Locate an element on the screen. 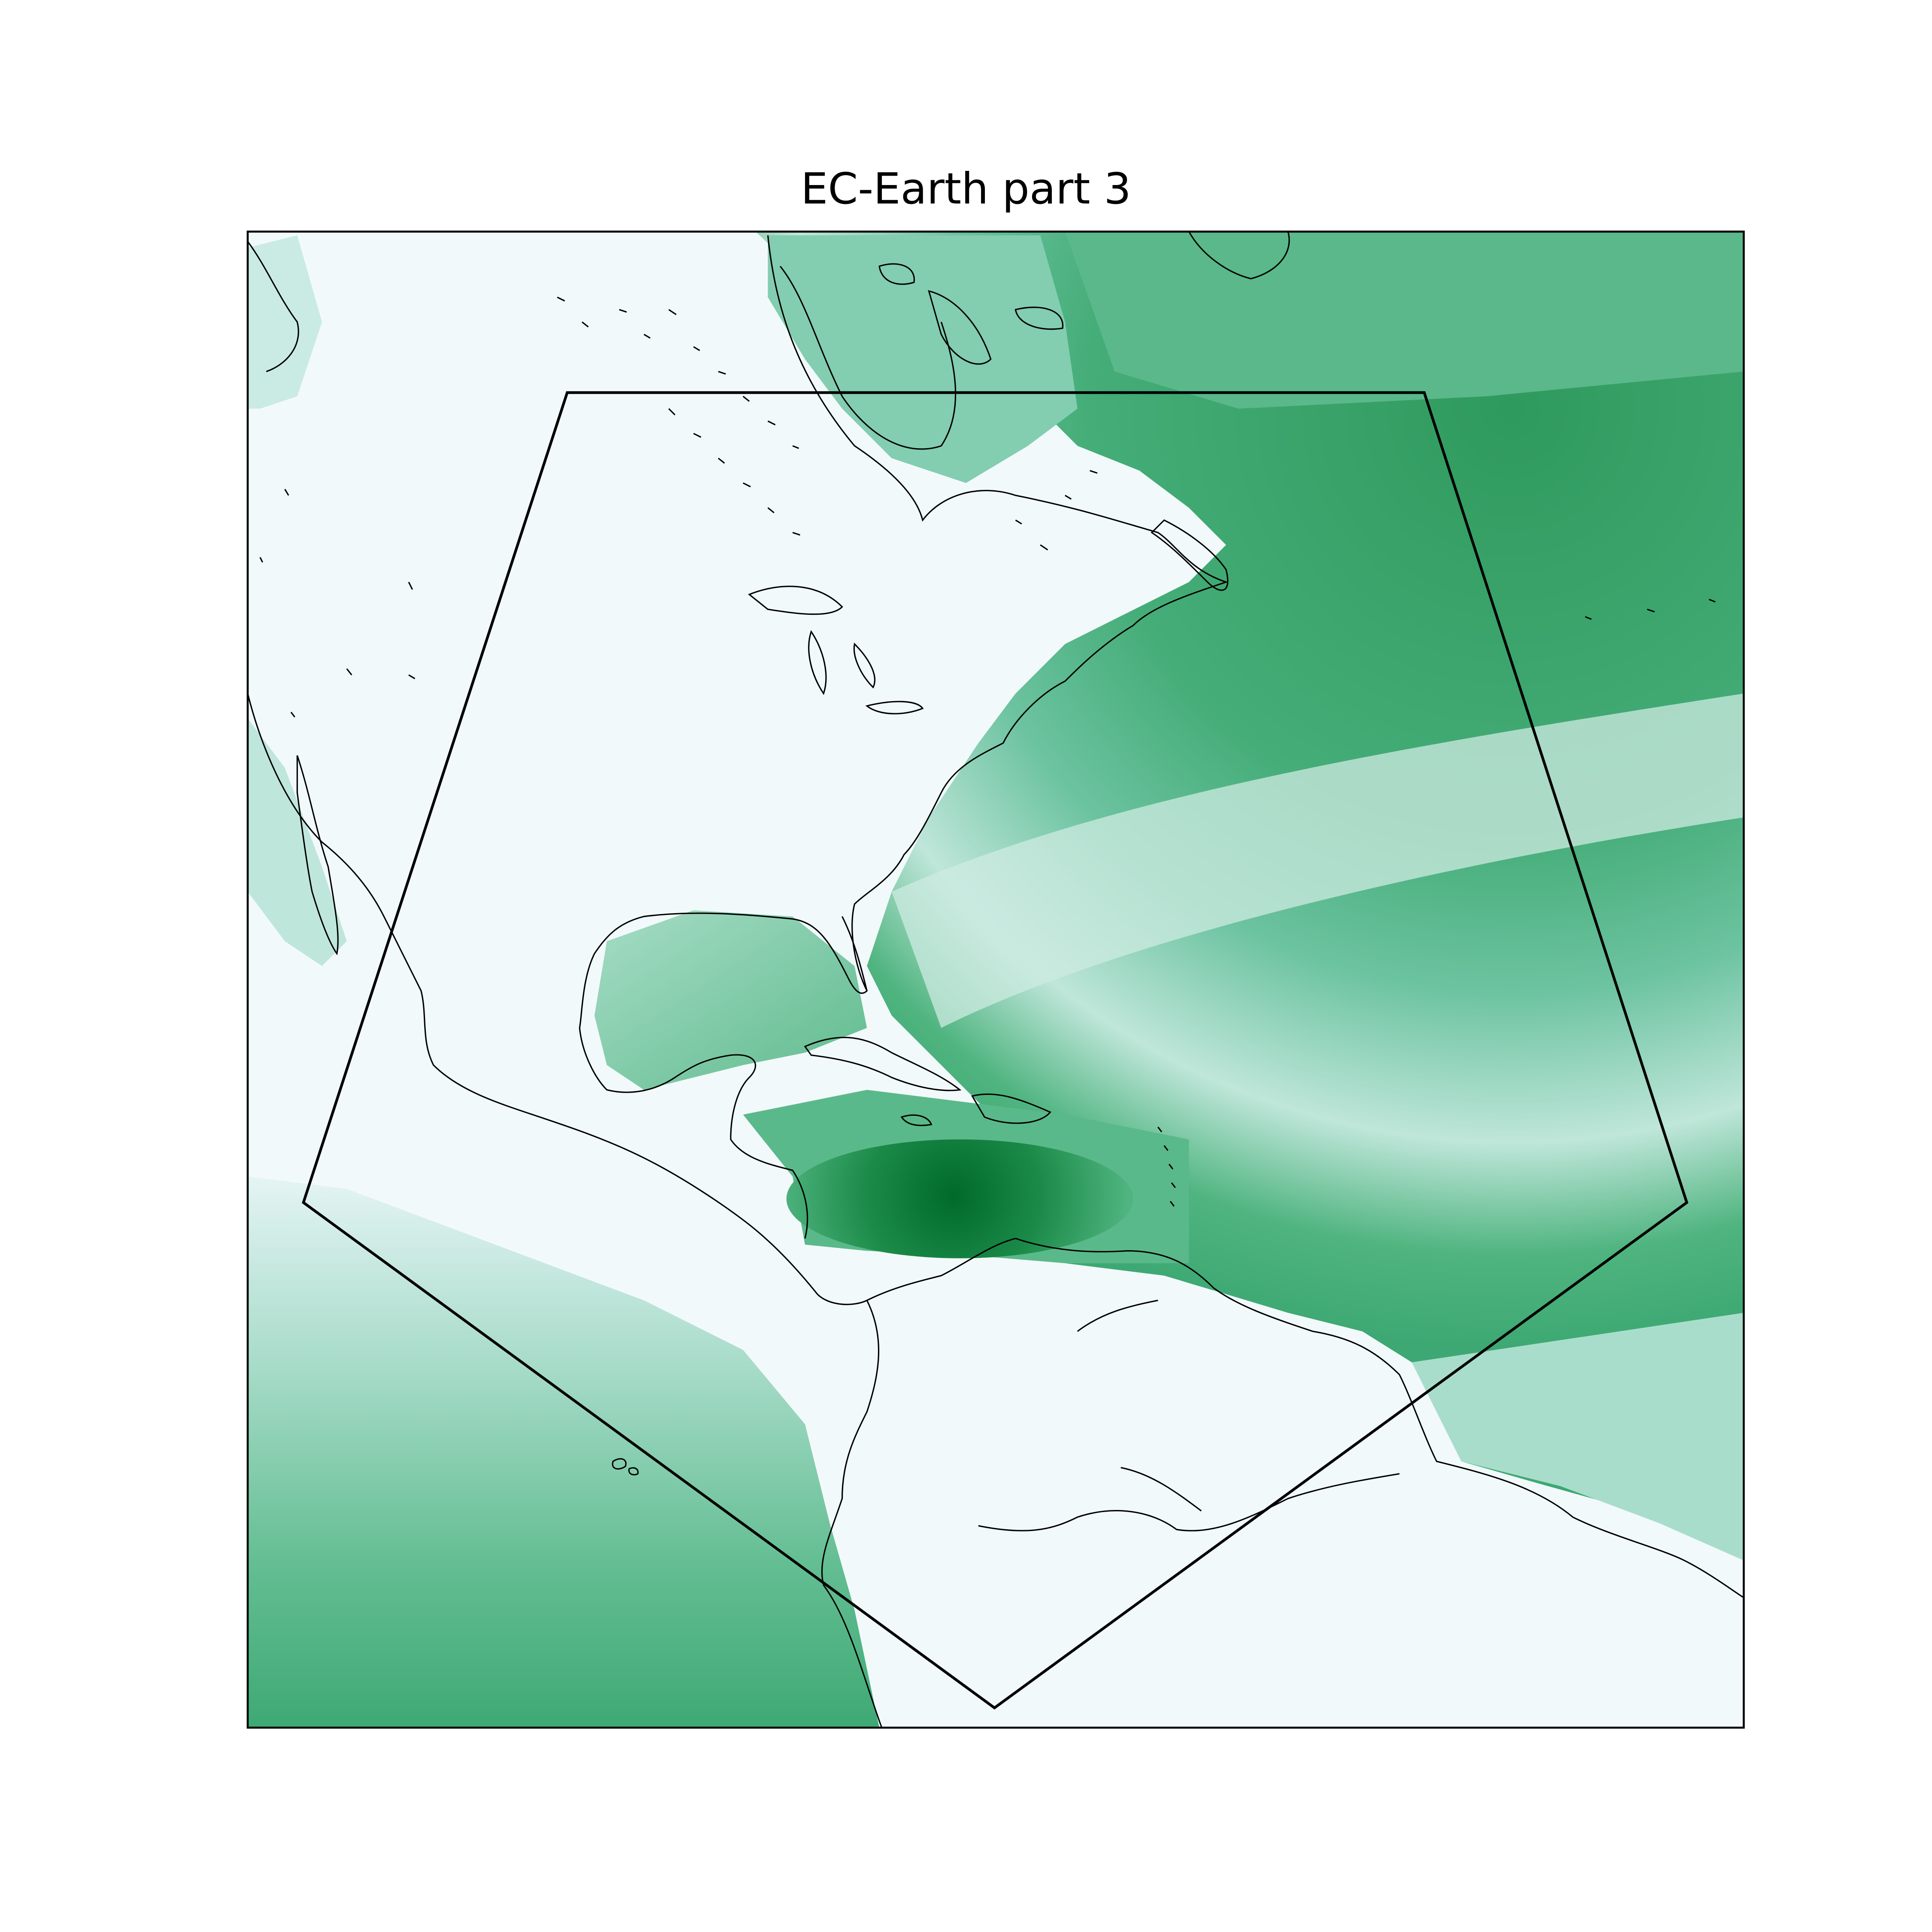 This screenshot has height=1932, width=1932. pacific-nw-field is located at coordinates (284, 322).